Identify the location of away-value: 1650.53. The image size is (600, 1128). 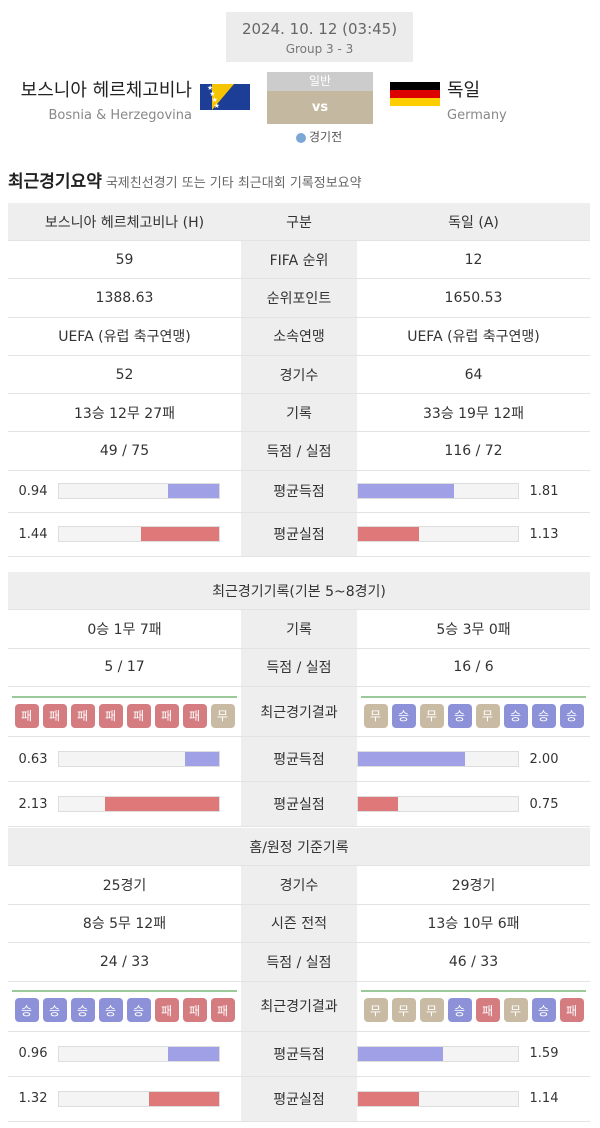
(473, 297).